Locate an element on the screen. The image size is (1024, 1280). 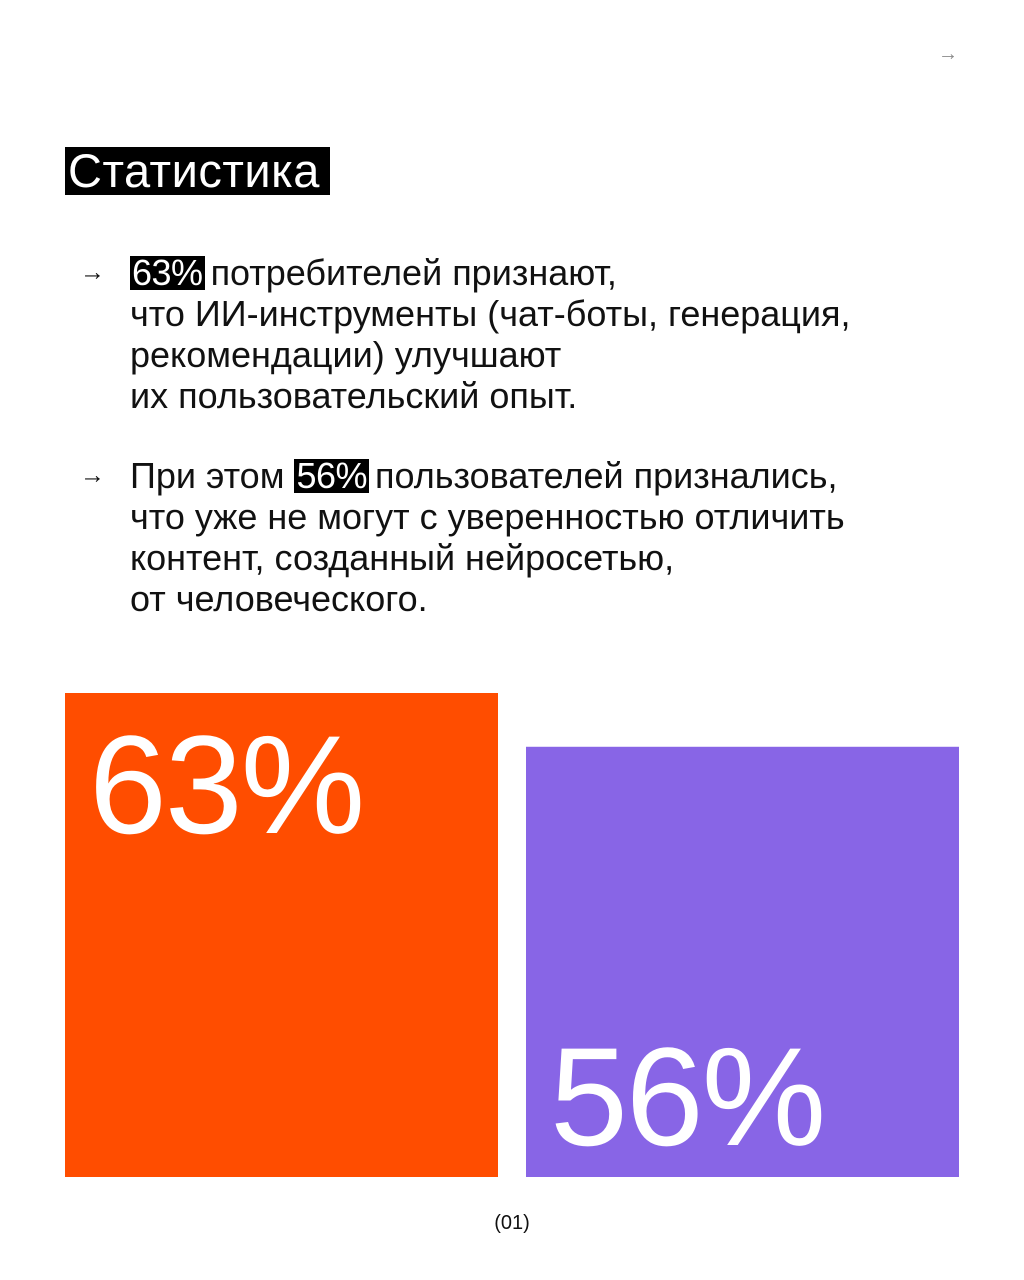
highlight-stat: 63% is located at coordinates (167, 272).